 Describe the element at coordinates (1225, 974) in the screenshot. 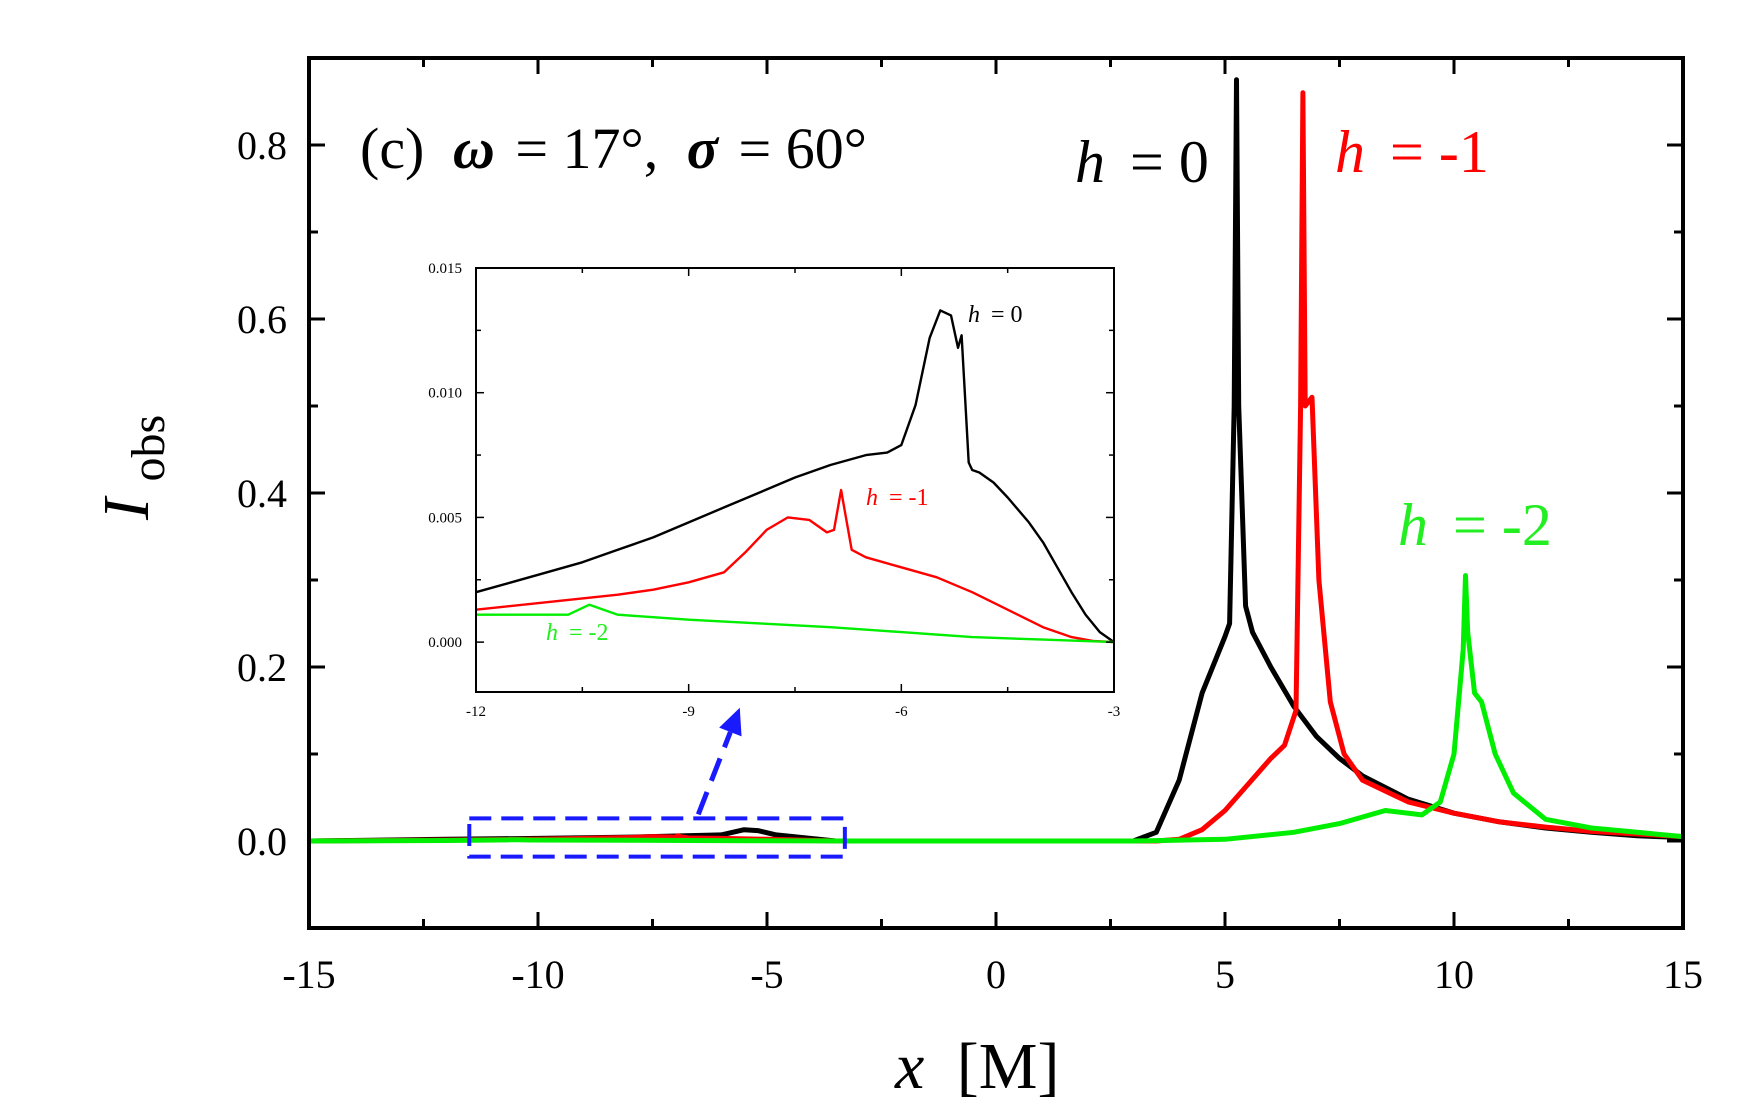

I see `x-tick-label: 5` at that location.